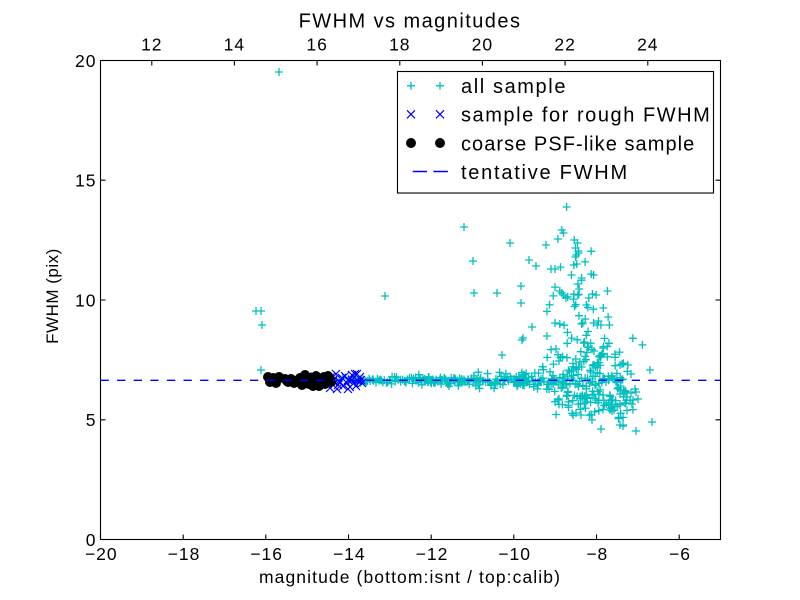  Describe the element at coordinates (266, 554) in the screenshot. I see `svg-text: −16` at that location.